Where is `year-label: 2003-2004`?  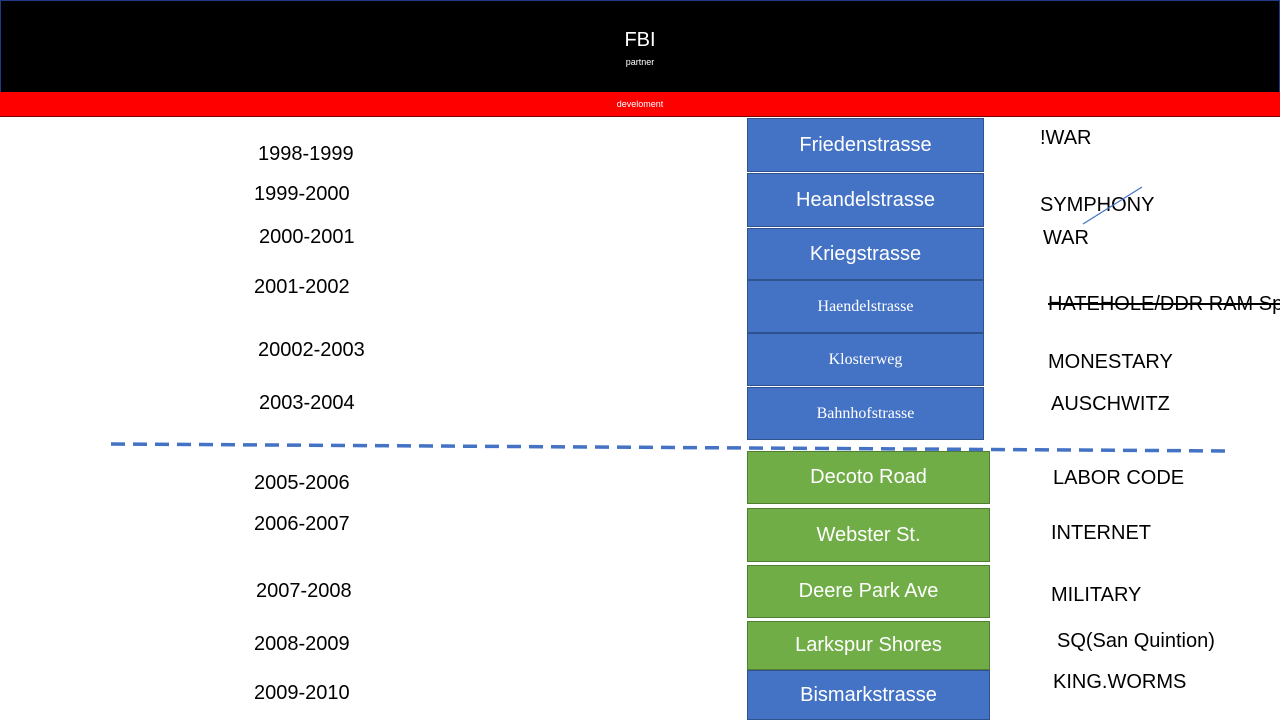
year-label: 2003-2004 is located at coordinates (307, 403).